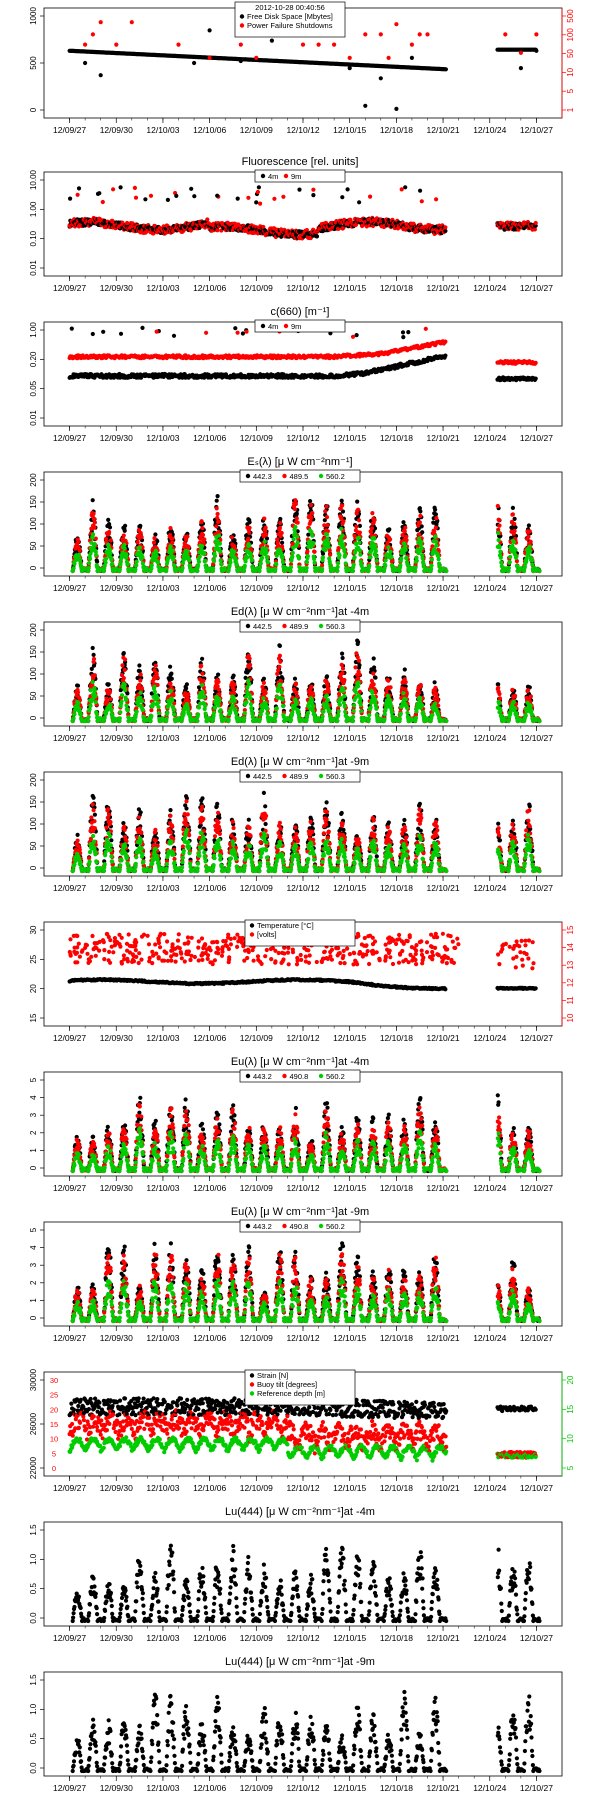  I want to click on chart-title: Eₛ(λ) [μ W cm⁻²nm⁻¹], so click(299, 462).